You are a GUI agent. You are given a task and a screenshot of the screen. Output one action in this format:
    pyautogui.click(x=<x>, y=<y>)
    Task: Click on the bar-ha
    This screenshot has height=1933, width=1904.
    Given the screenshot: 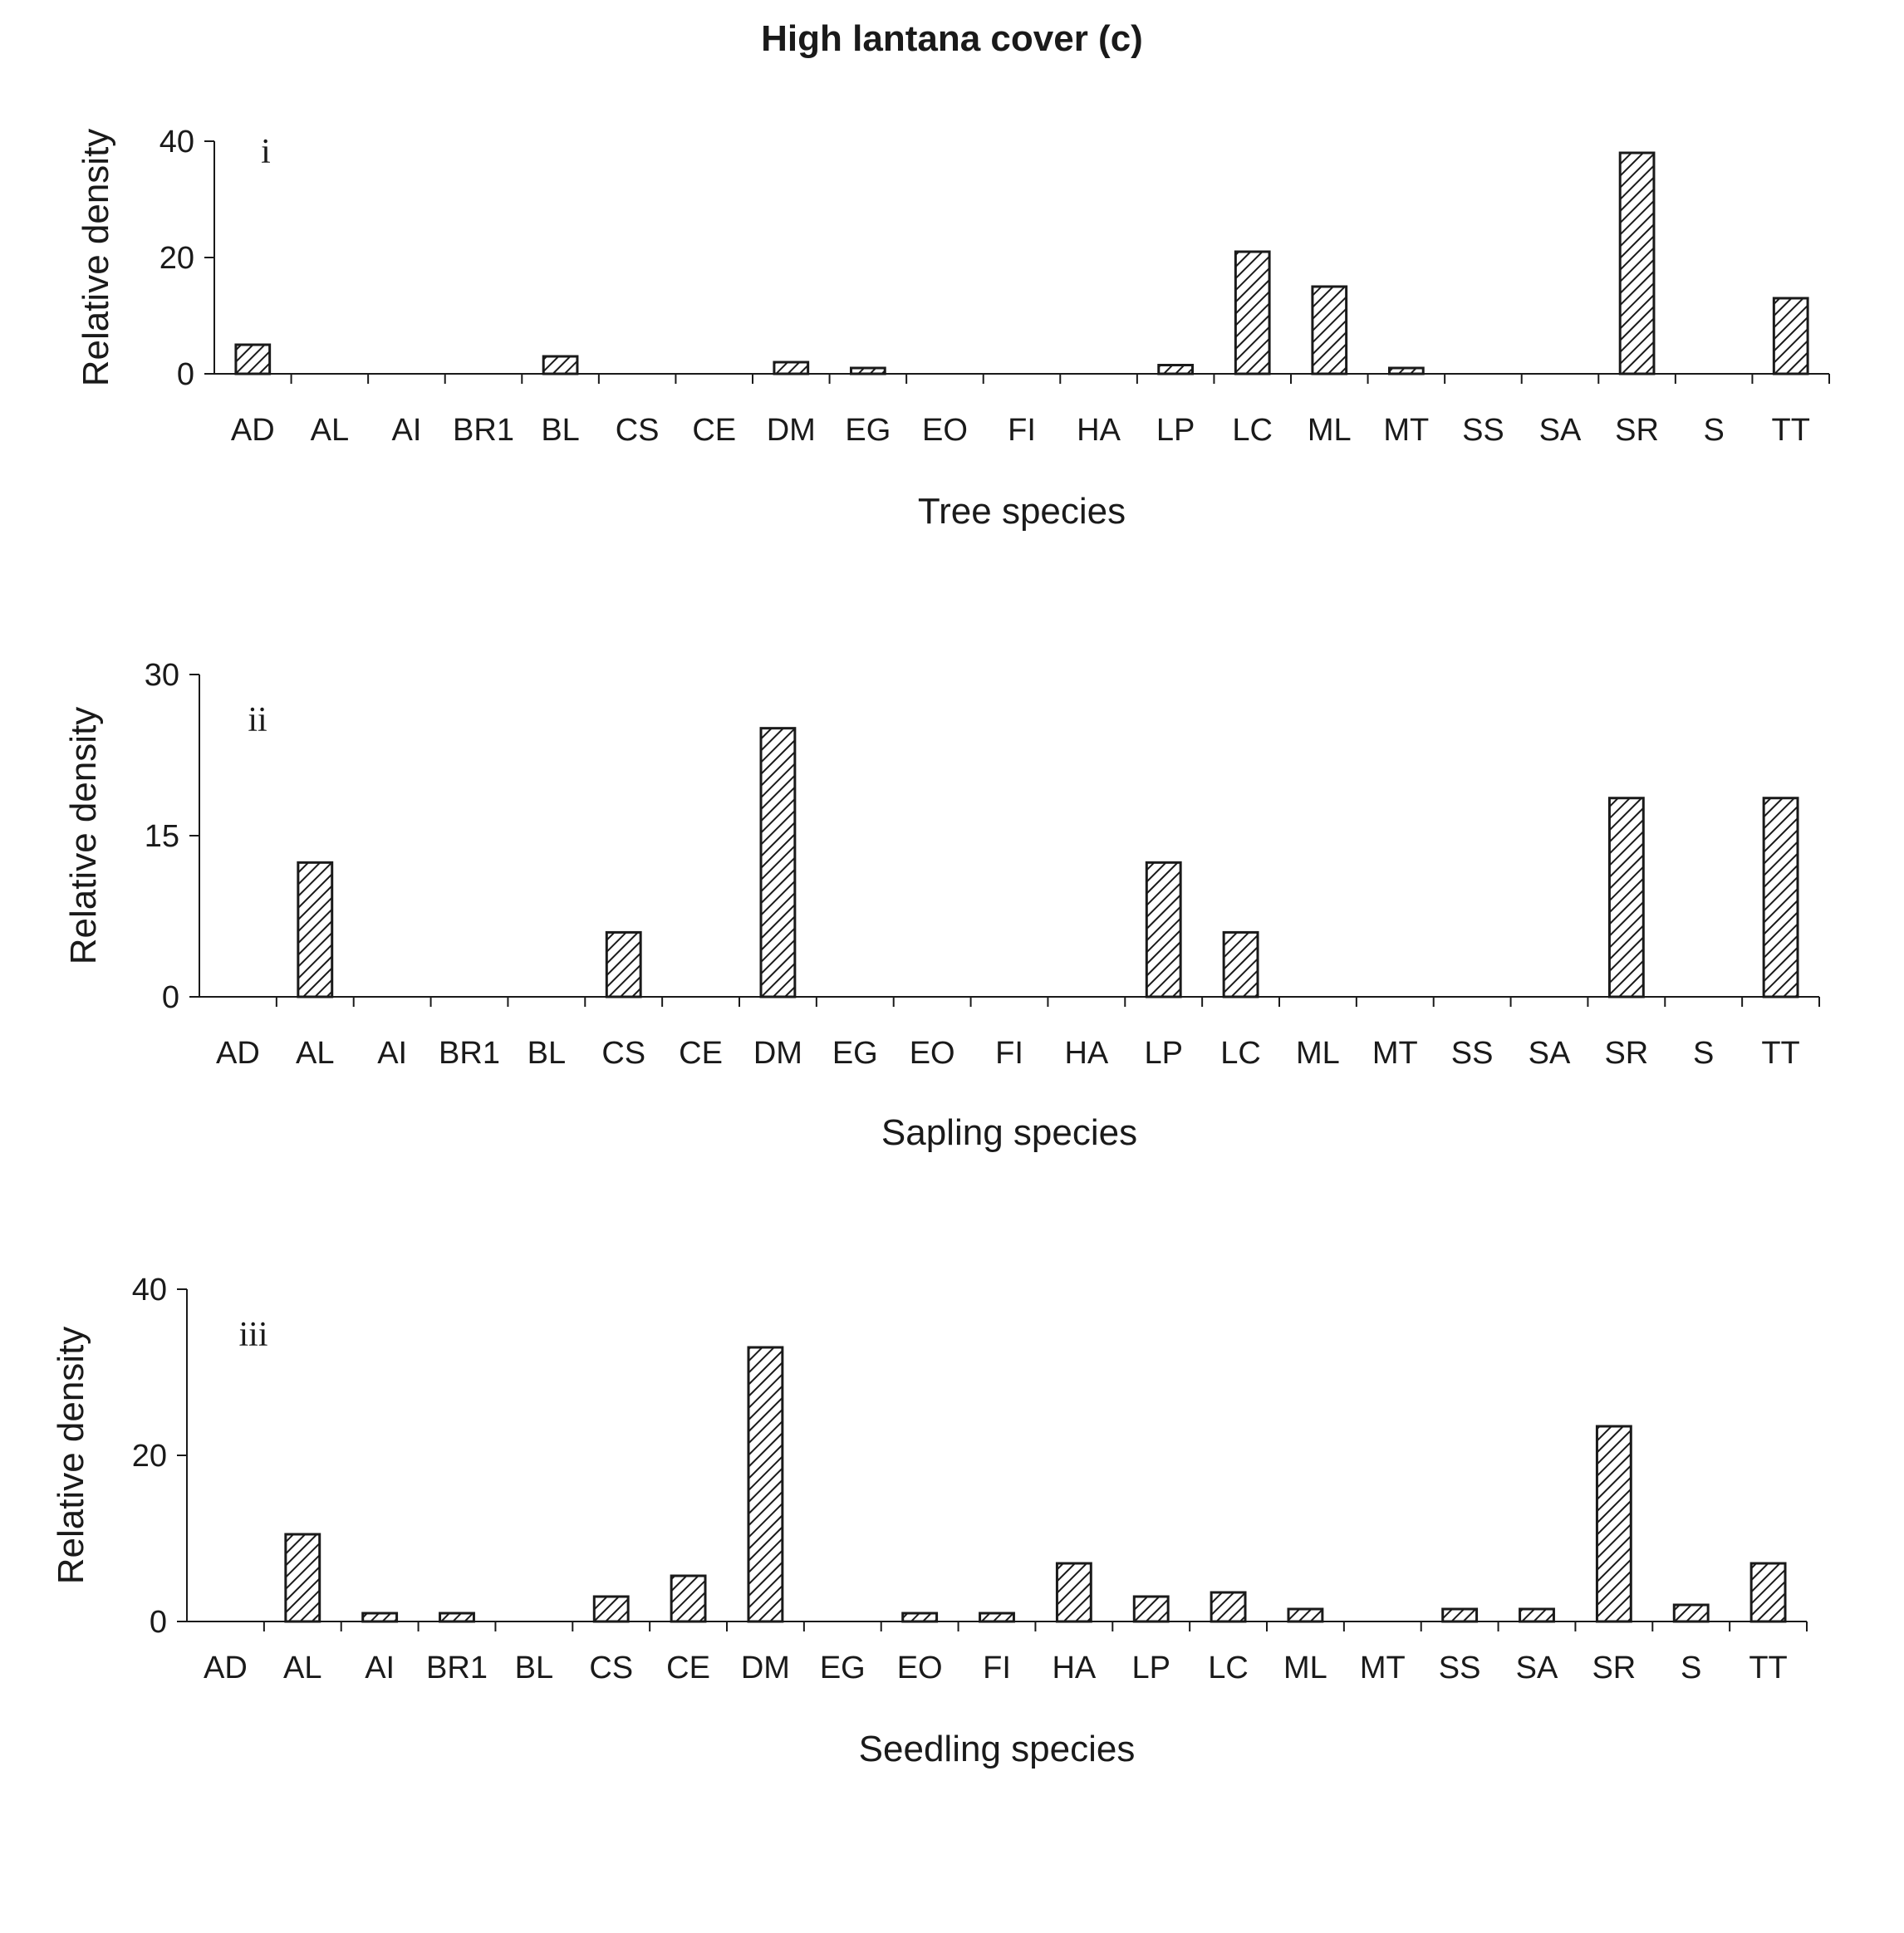 What is the action you would take?
    pyautogui.click(x=1073, y=1592)
    